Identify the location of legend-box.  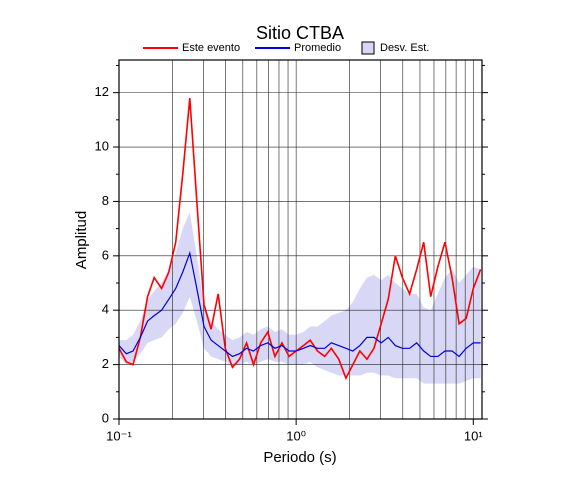
(368, 48).